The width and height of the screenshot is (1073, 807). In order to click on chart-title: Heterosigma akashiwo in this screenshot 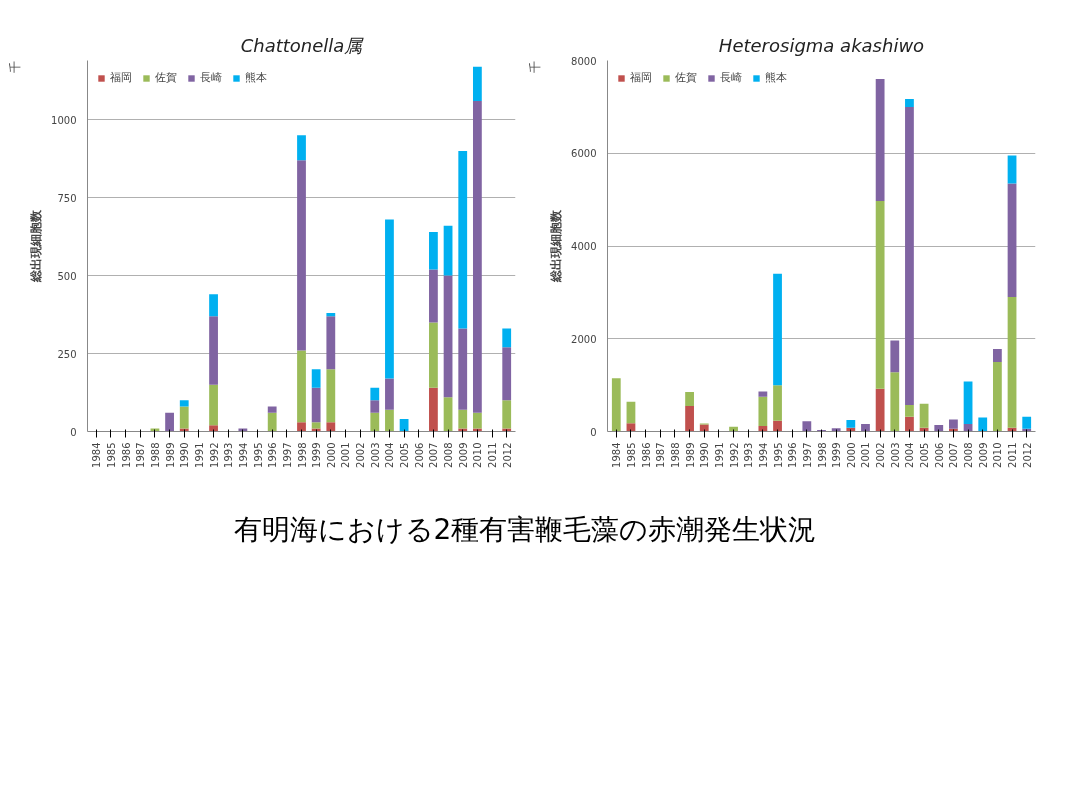, I will do `click(821, 45)`.